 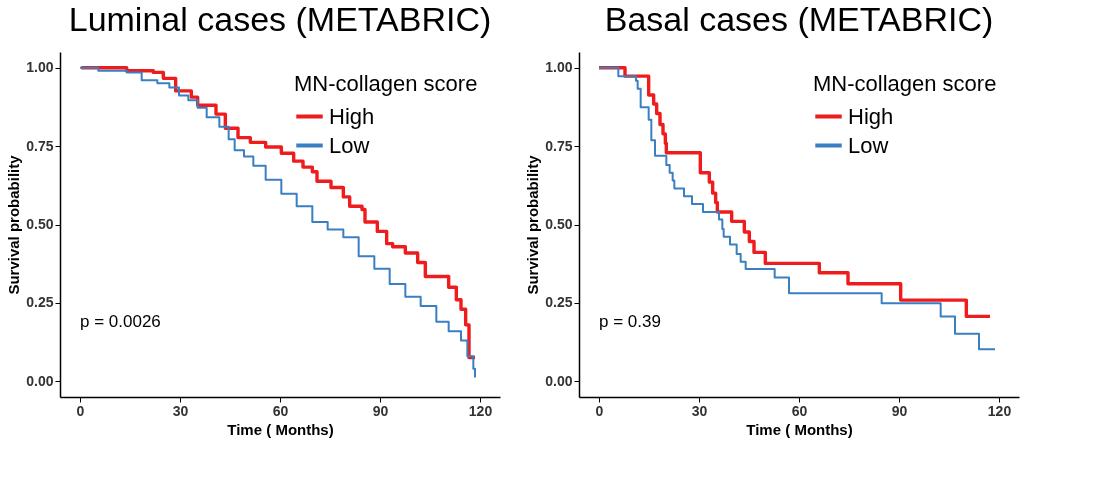 What do you see at coordinates (280, 19) in the screenshot?
I see `chart-title: Luminal cases (METABRIC)` at bounding box center [280, 19].